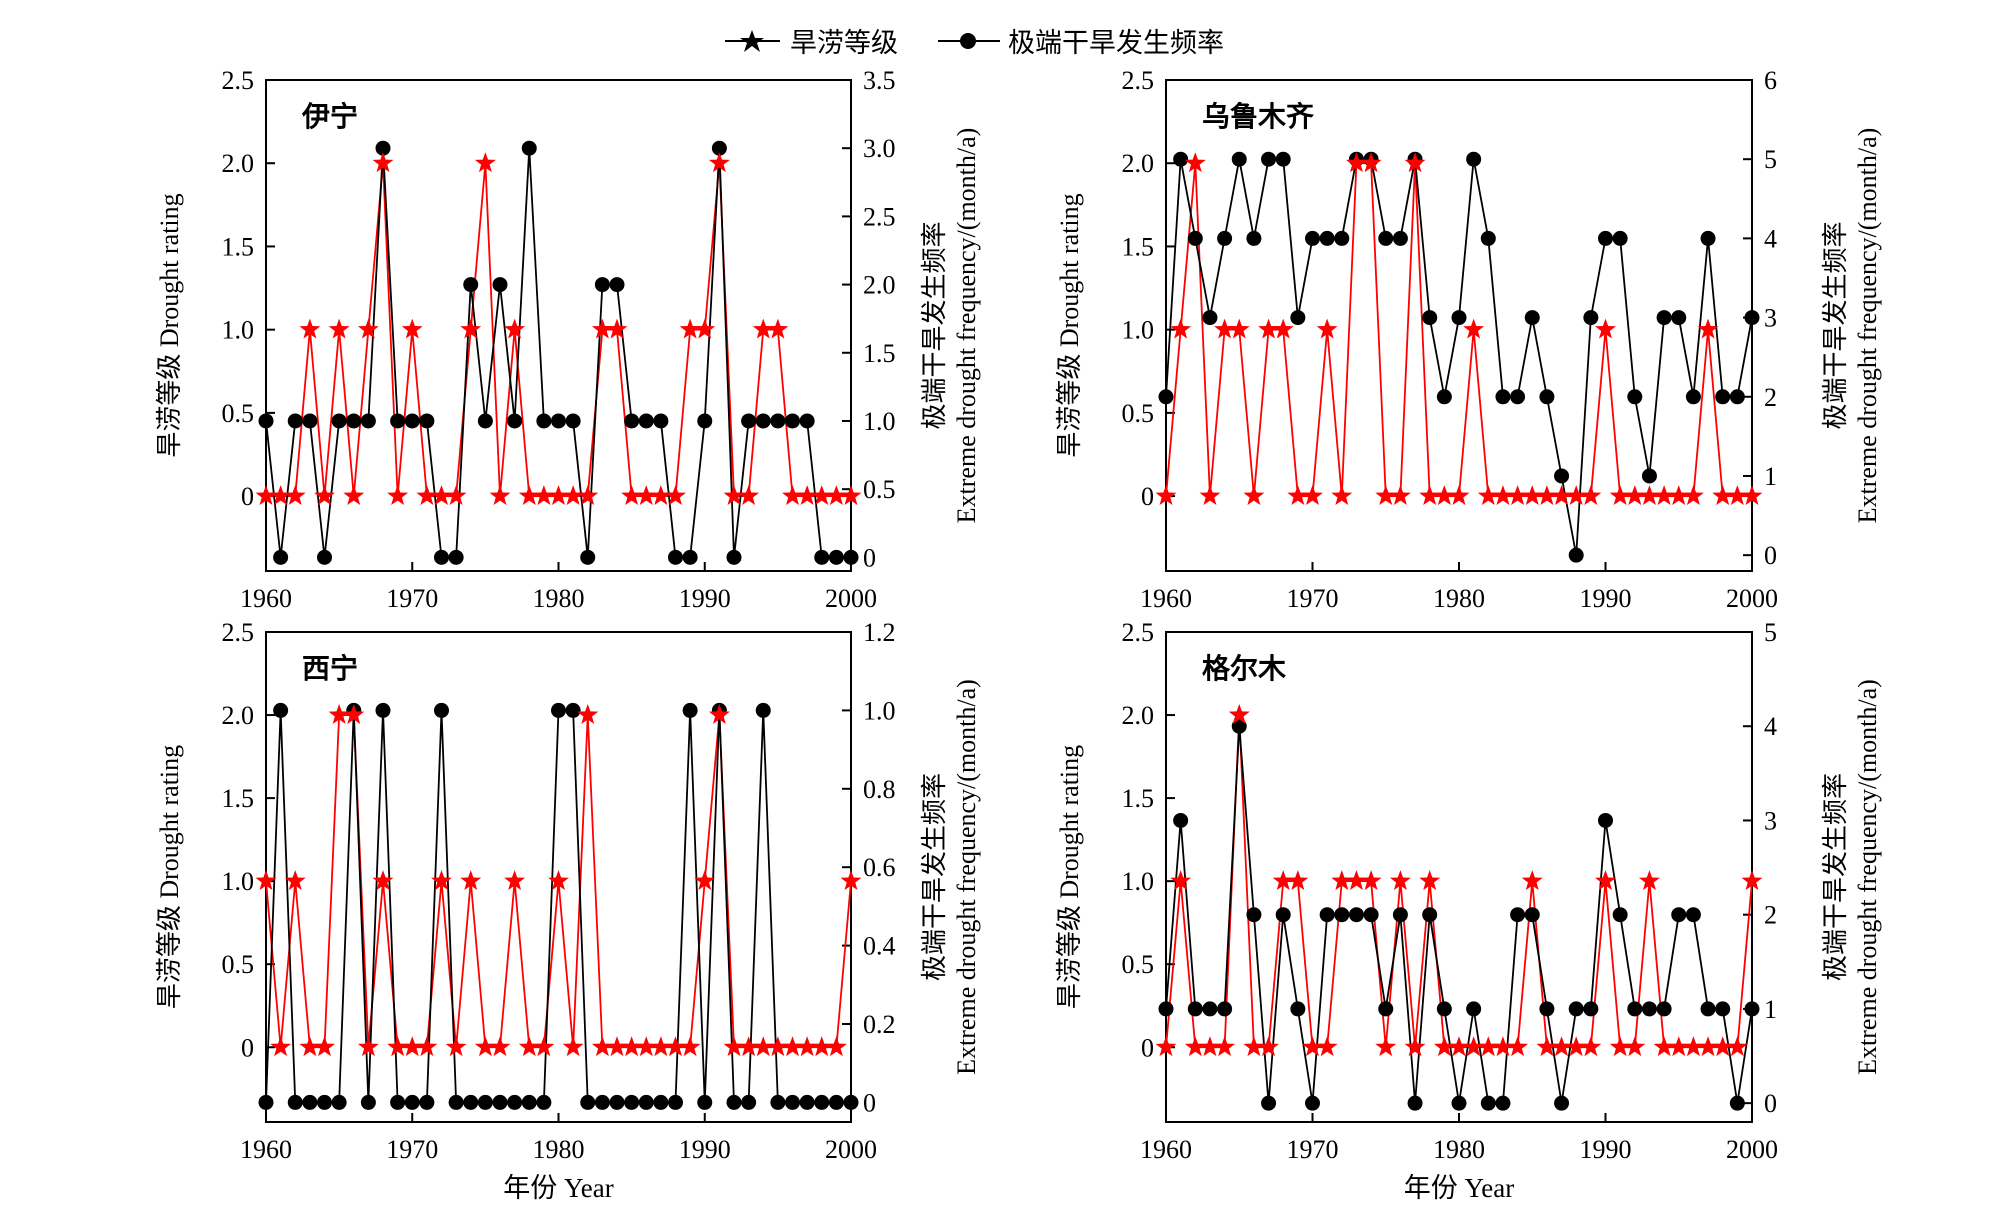 The height and width of the screenshot is (1217, 2008). Describe the element at coordinates (1867, 326) in the screenshot. I see `right-axis-label-en: Extreme drought frequency/(month/a)` at that location.